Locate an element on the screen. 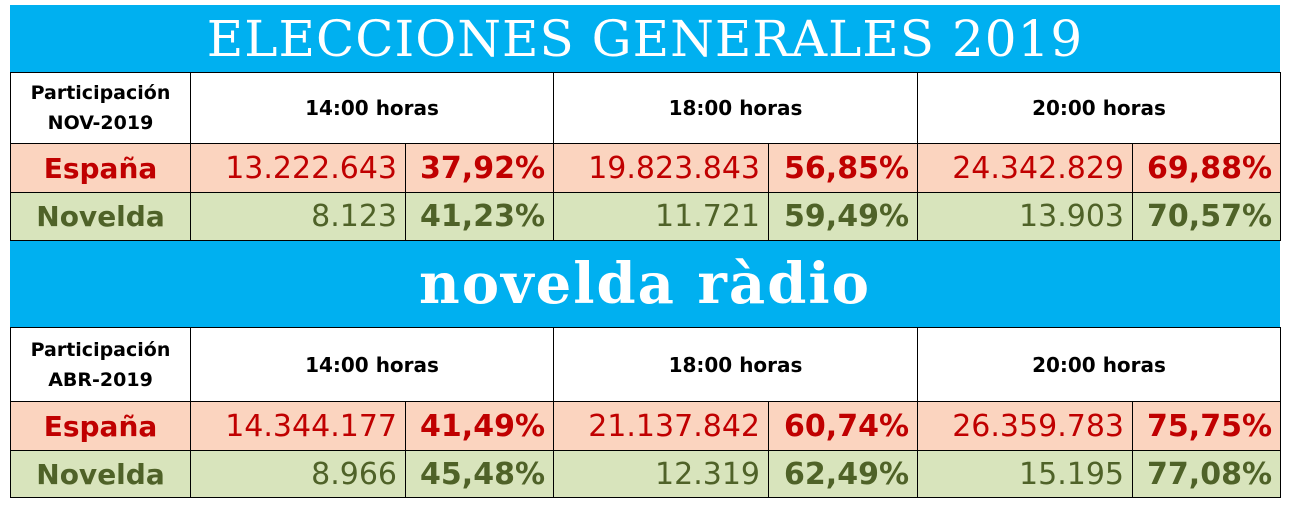 Image resolution: width=1290 pixels, height=507 pixels. percentage: 41,23% is located at coordinates (479, 216).